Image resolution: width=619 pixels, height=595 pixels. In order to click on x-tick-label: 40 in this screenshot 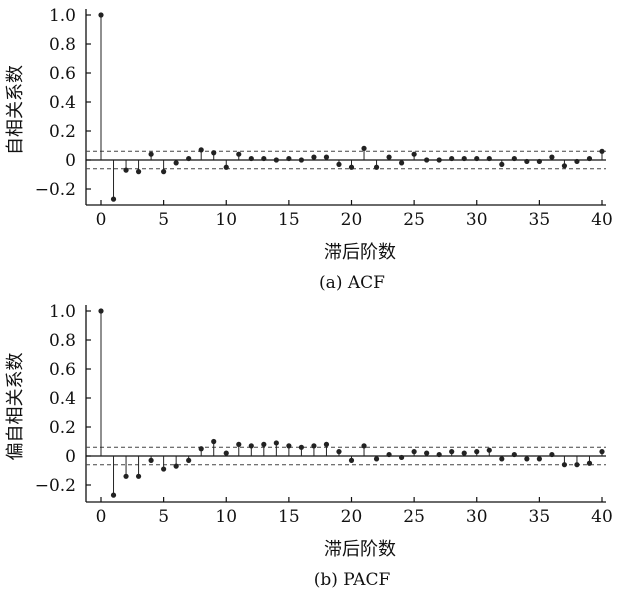, I will do `click(602, 517)`.